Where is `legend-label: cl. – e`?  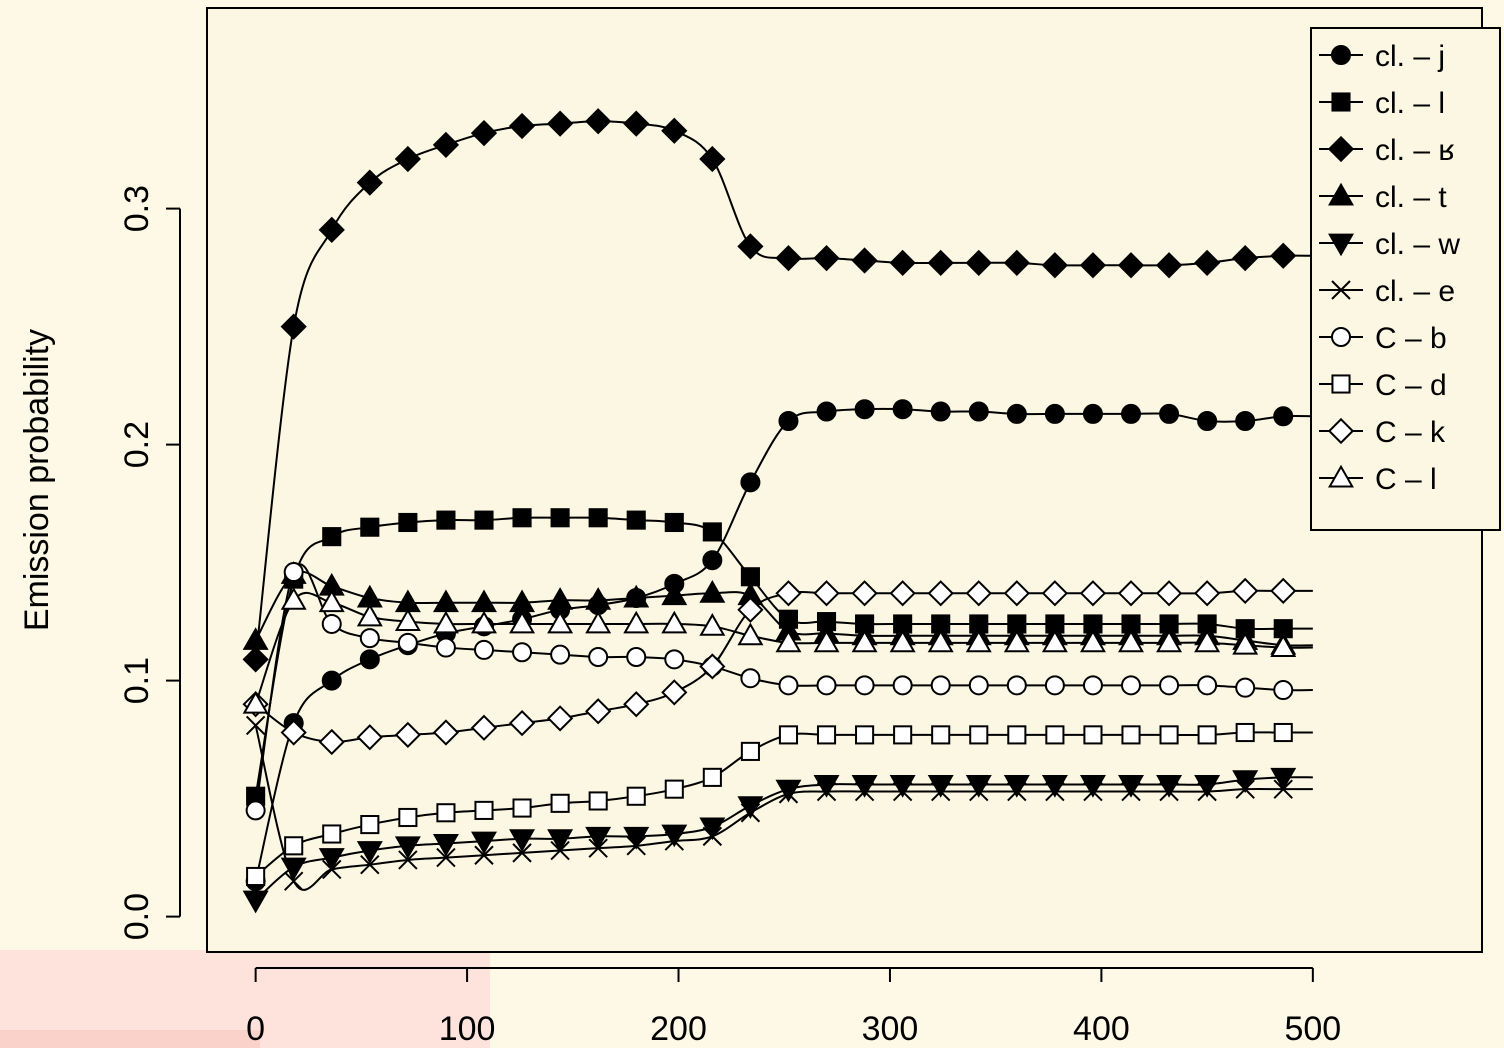 legend-label: cl. – e is located at coordinates (1415, 291).